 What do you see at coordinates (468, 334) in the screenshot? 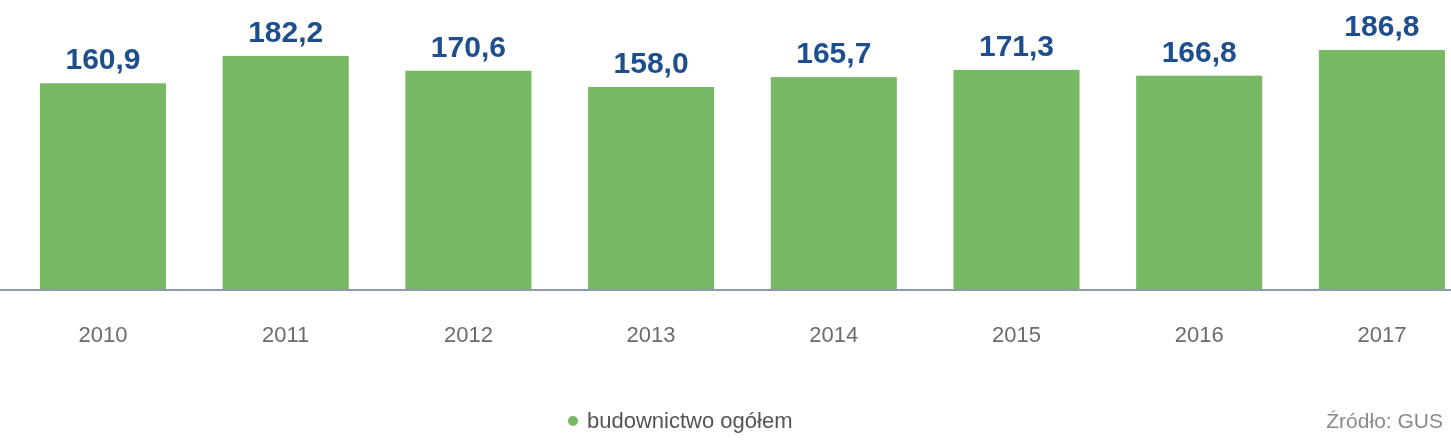
I see `x-tick-label: 2012` at bounding box center [468, 334].